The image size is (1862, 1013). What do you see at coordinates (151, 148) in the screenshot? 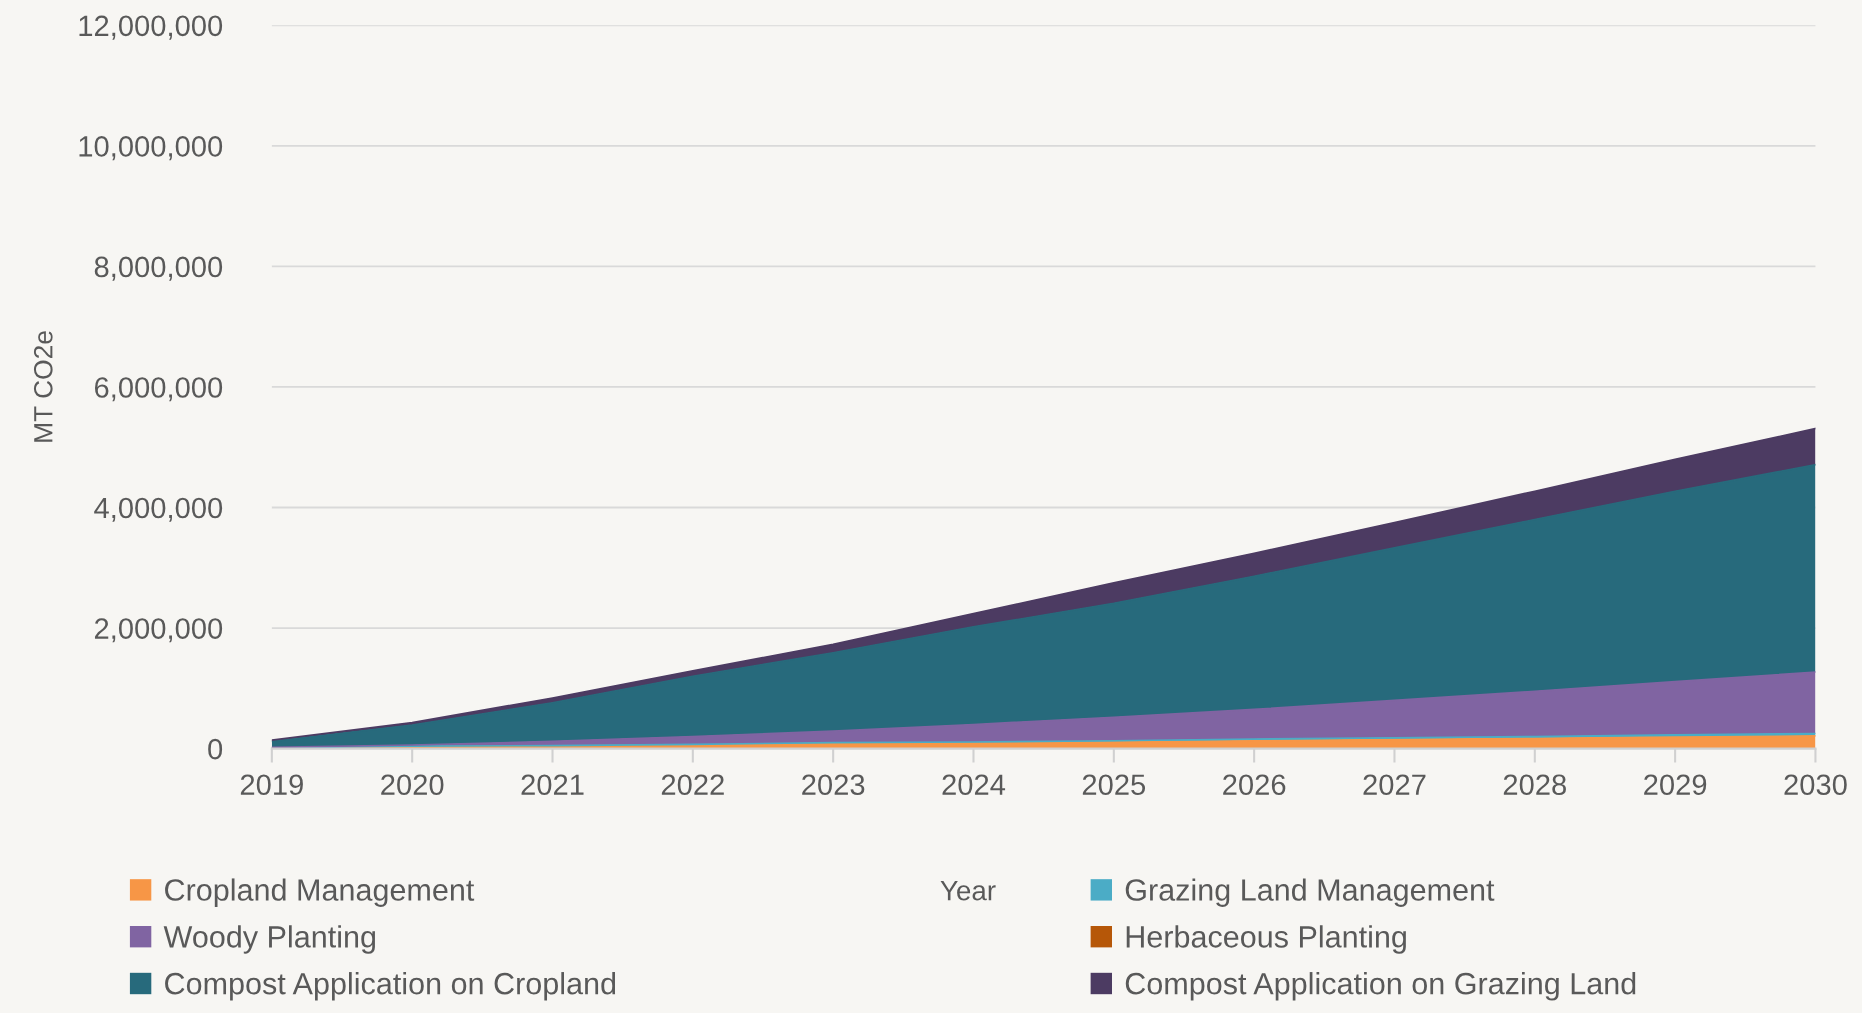
I see `y-tick-label: 10,000,000` at bounding box center [151, 148].